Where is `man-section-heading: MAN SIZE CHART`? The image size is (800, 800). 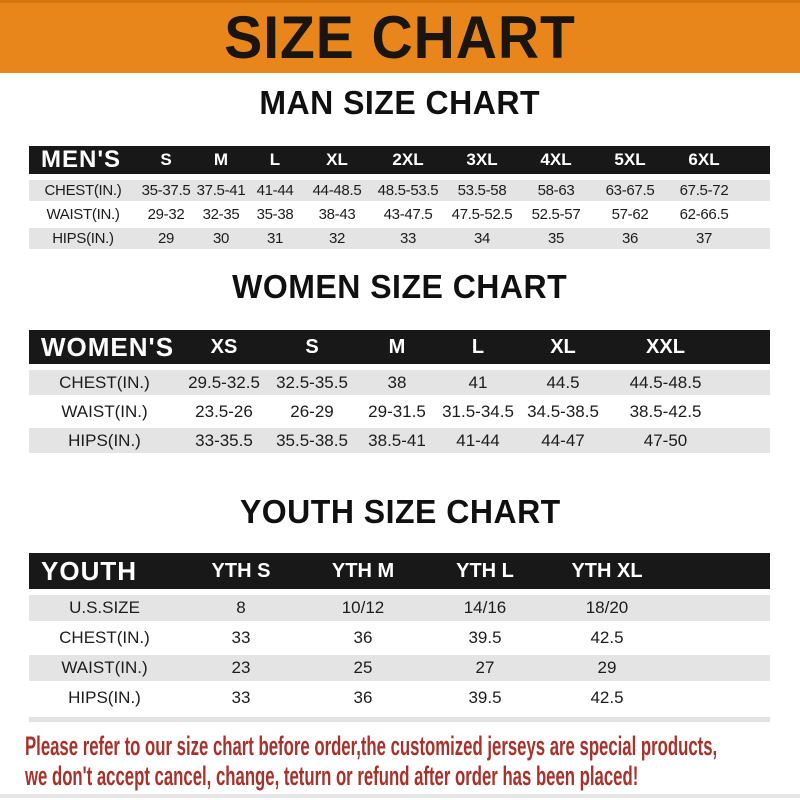 man-section-heading: MAN SIZE CHART is located at coordinates (400, 106).